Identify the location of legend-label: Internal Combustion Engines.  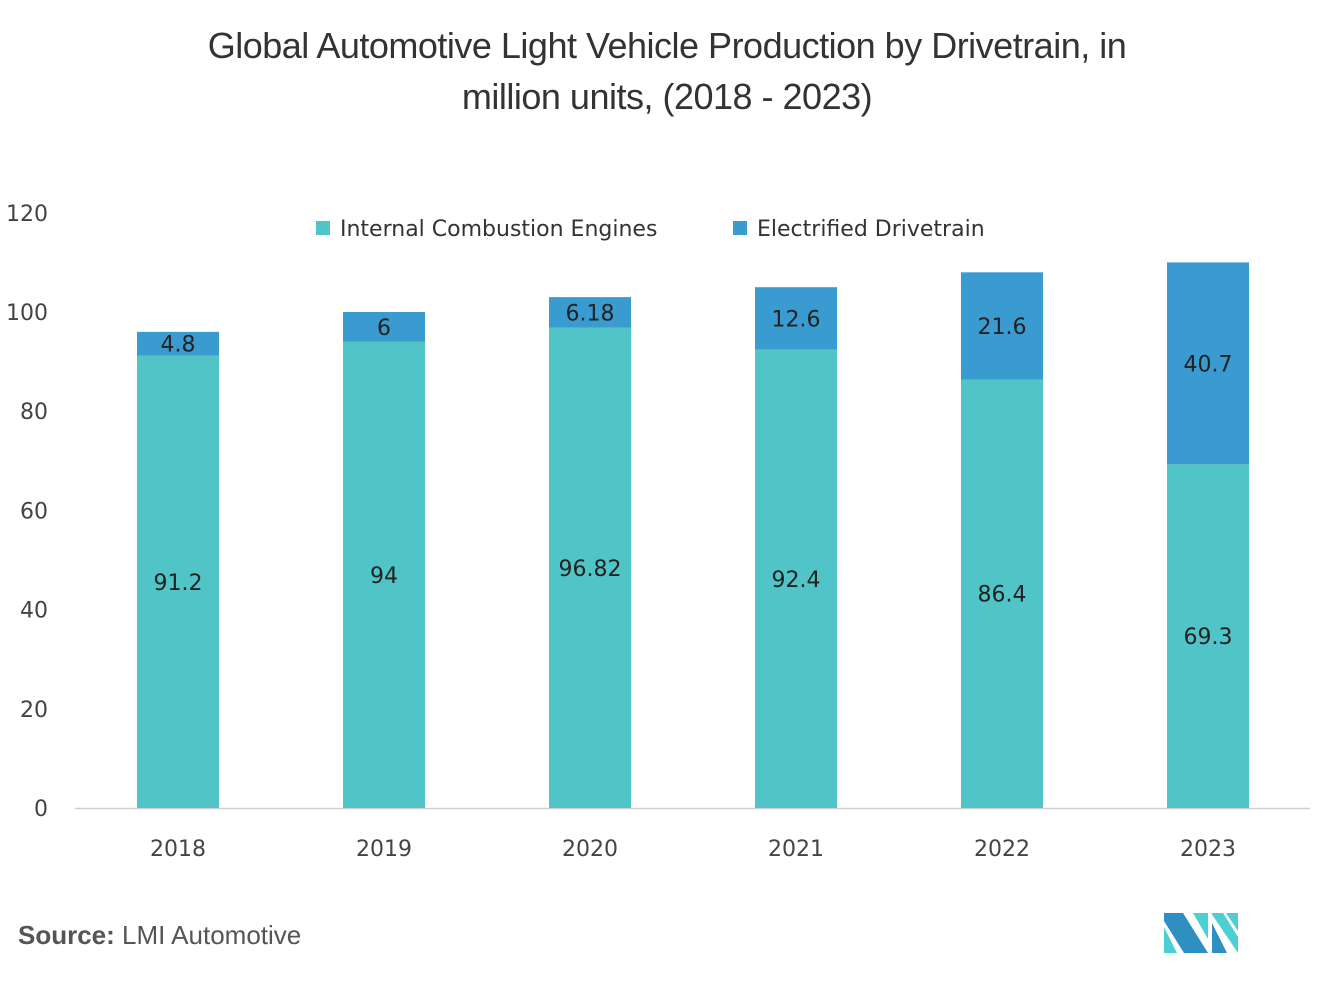
(498, 229).